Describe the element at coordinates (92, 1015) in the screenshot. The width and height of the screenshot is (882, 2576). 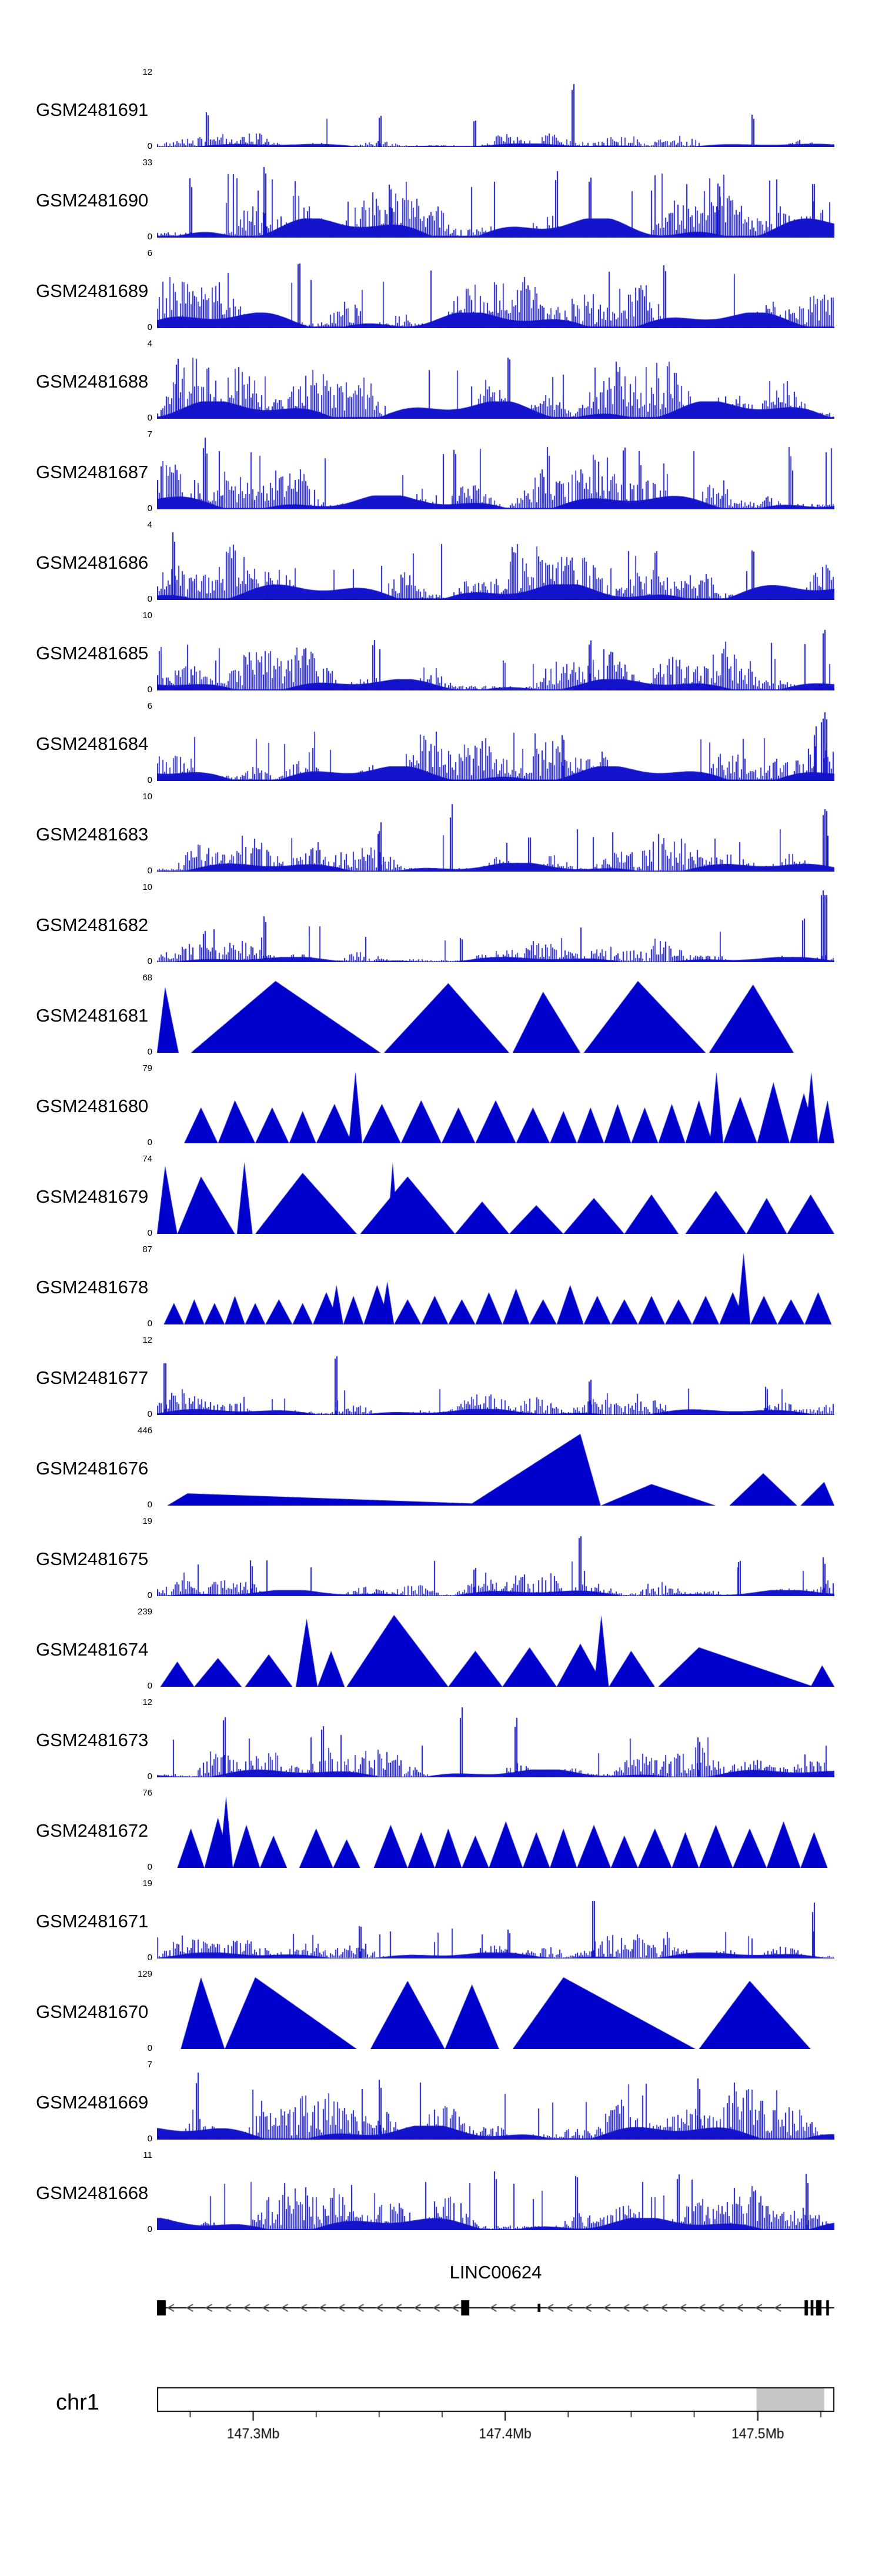
I see `track-label: GSM2481681` at that location.